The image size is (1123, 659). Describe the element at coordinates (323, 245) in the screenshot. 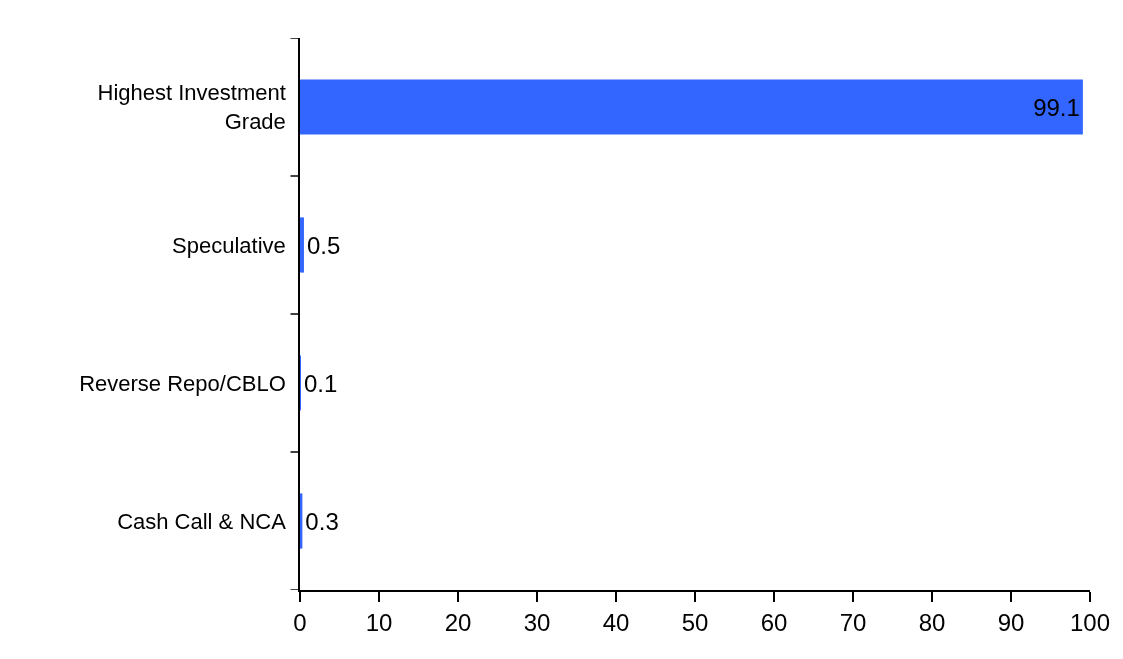

I see `data-label: 0.5` at that location.